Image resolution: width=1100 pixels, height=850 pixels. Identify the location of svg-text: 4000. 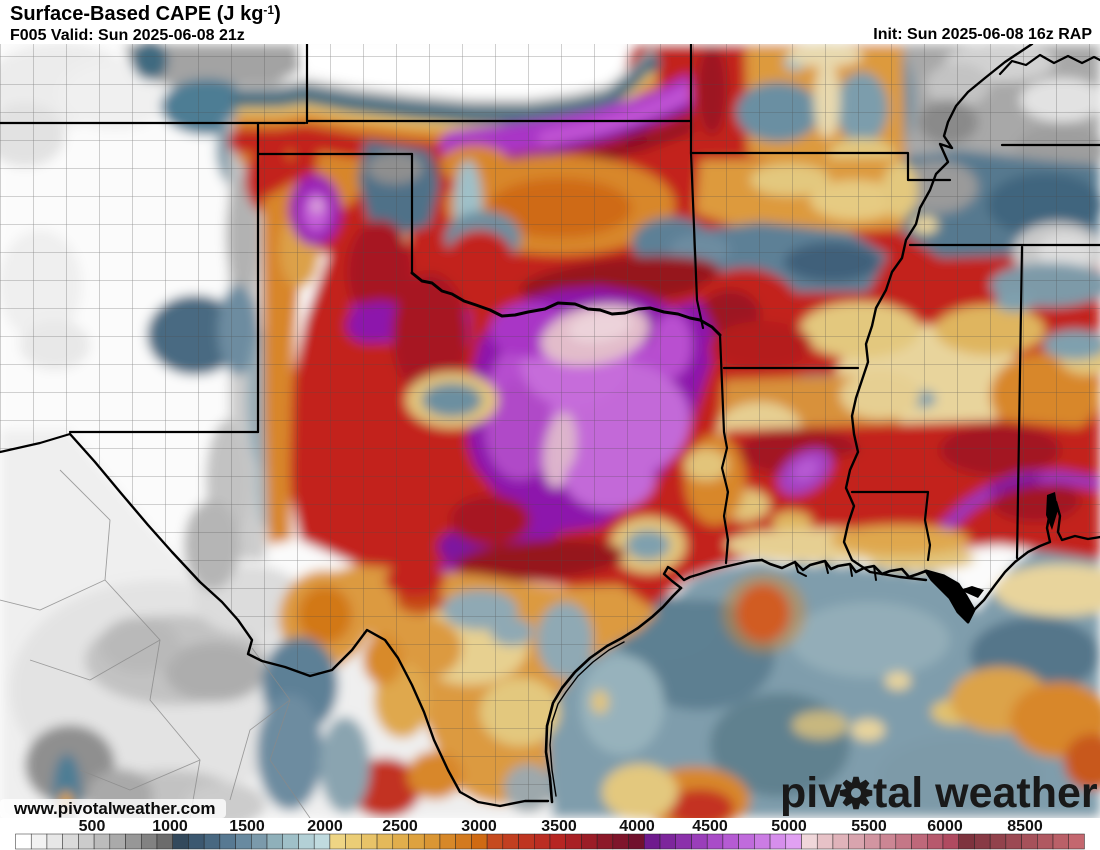
(637, 826).